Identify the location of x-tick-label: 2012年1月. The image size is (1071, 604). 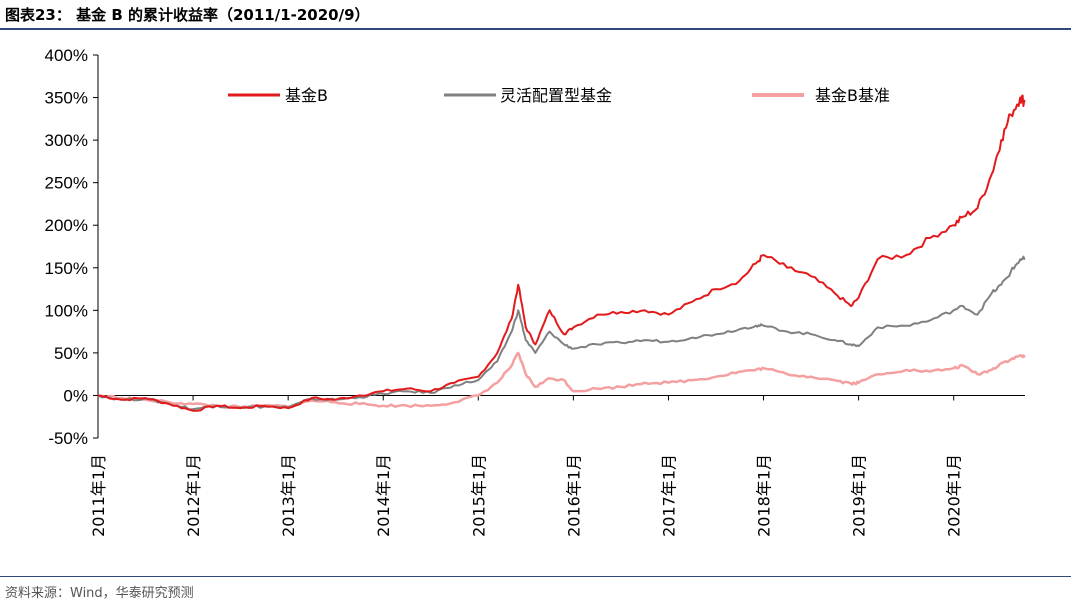
(193, 495).